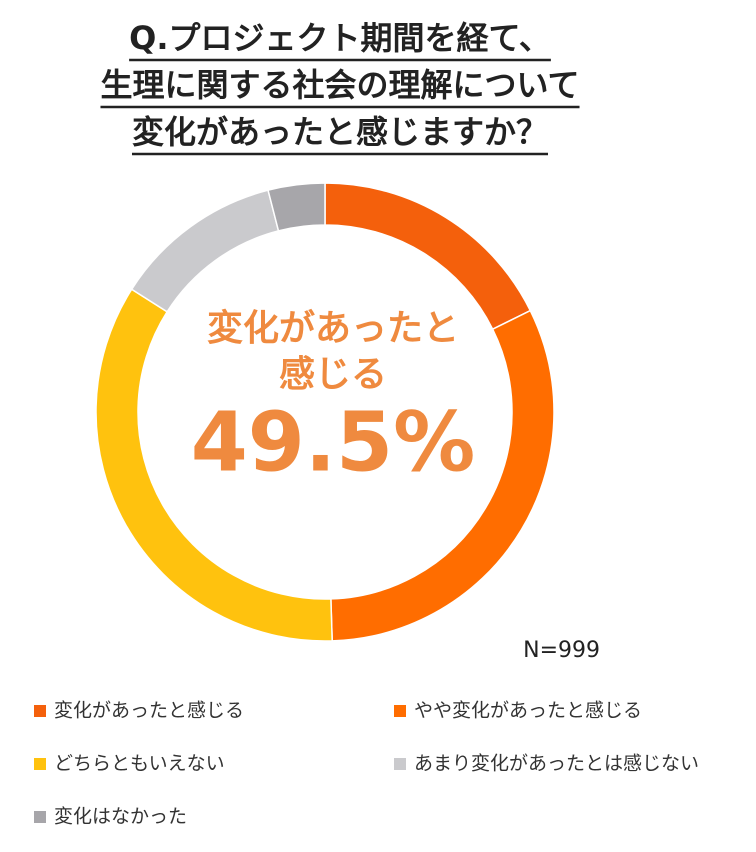  Describe the element at coordinates (339, 85) in the screenshot. I see `title-line: 生理に関する社会の理解について` at that location.